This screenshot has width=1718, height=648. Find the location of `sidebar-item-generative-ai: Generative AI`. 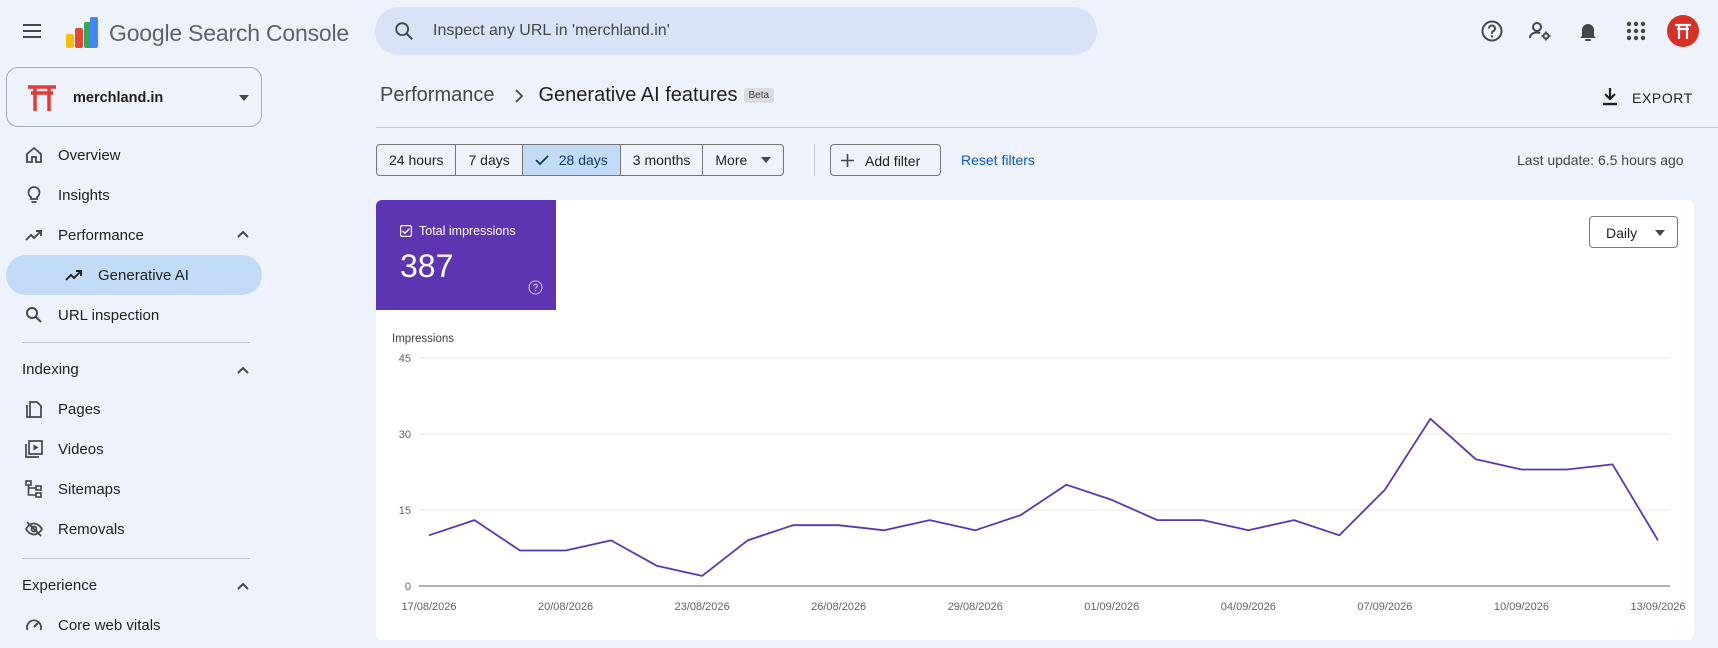

sidebar-item-generative-ai: Generative AI is located at coordinates (134, 275).